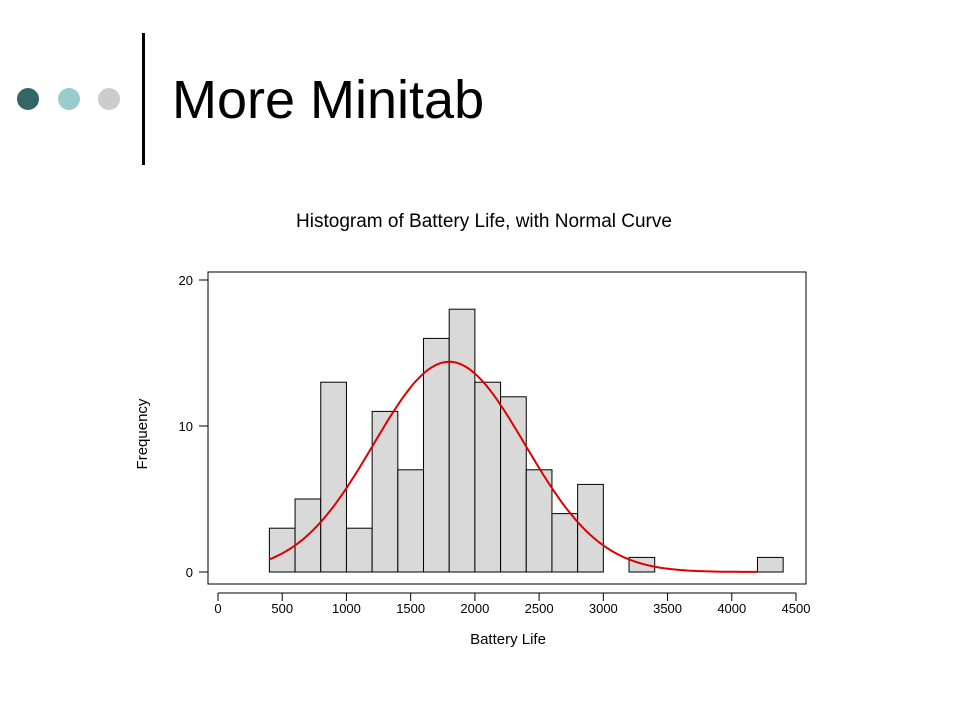 The width and height of the screenshot is (960, 720). What do you see at coordinates (731, 608) in the screenshot?
I see `x-tick-label: 4000` at bounding box center [731, 608].